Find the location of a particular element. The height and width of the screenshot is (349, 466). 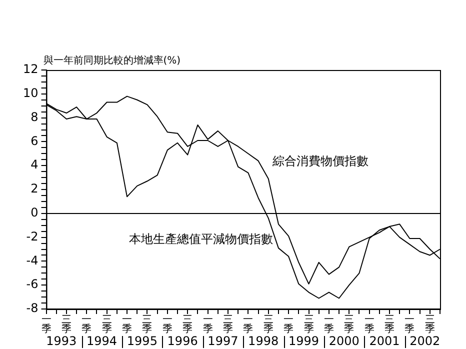

y-tick-label: 4 is located at coordinates (34, 165).